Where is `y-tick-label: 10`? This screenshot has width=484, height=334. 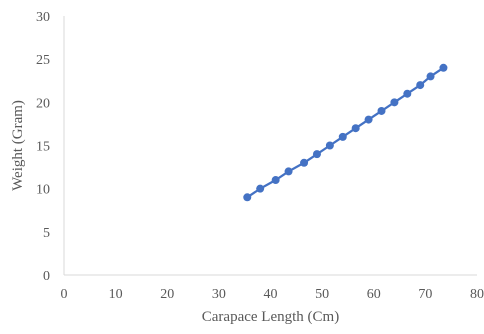
y-tick-label: 10 is located at coordinates (43, 190).